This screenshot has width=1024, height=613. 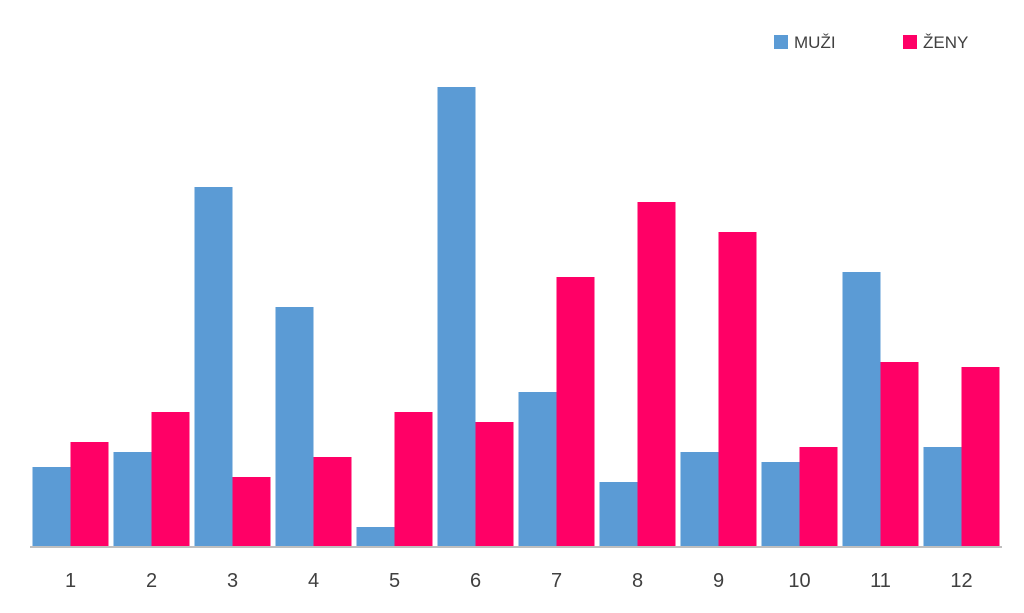 I want to click on x-tick-label: 9, so click(x=718, y=581).